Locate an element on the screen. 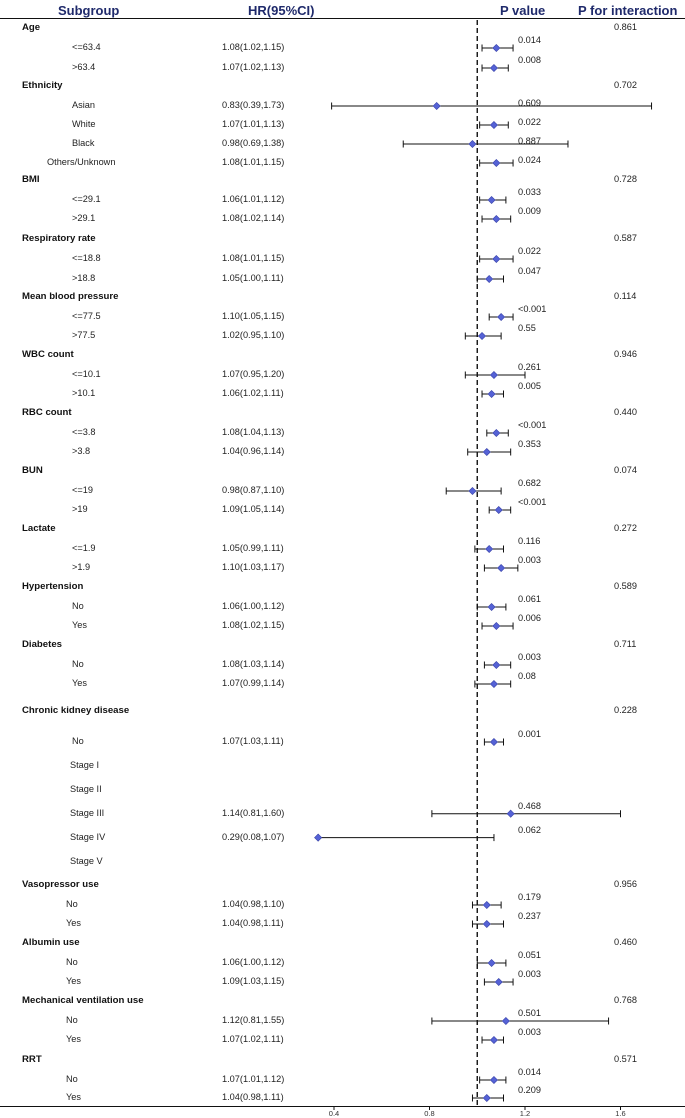 This screenshot has height=1118, width=685. x-tick-label: 1.2 is located at coordinates (525, 1113).